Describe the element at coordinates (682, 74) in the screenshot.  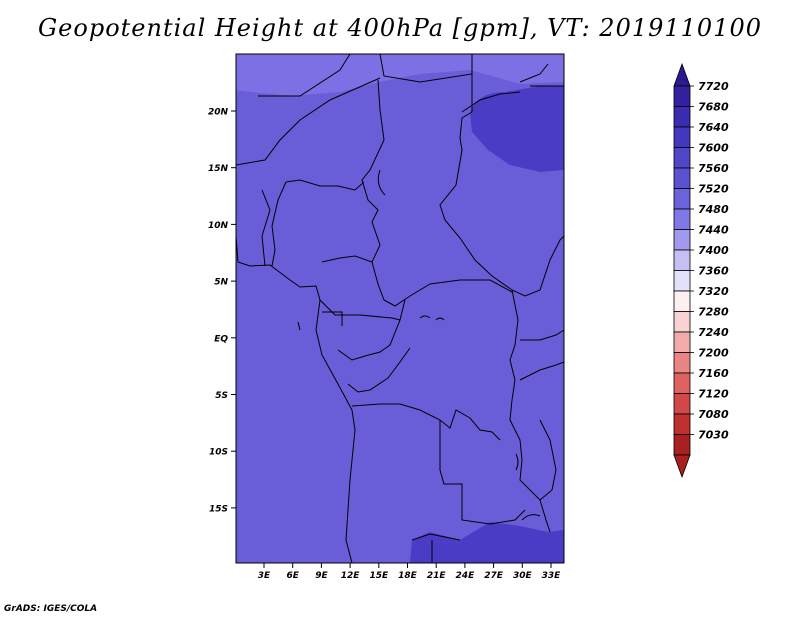
I see `colorbar-top-arrow` at that location.